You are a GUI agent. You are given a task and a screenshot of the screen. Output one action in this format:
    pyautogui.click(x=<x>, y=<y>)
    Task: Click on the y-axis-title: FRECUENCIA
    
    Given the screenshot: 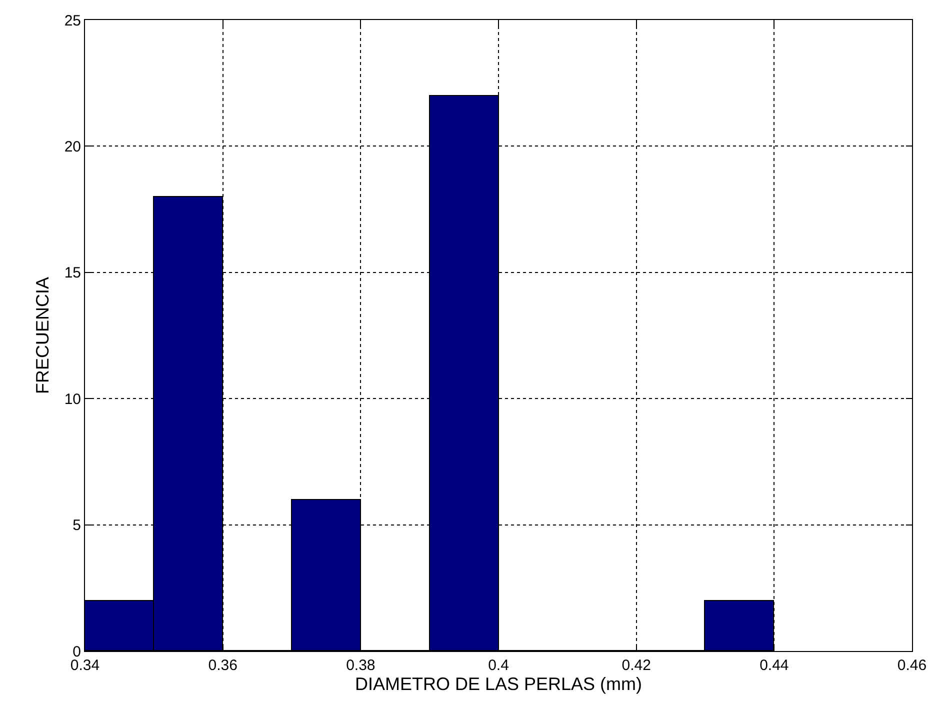 What is the action you would take?
    pyautogui.click(x=42, y=335)
    